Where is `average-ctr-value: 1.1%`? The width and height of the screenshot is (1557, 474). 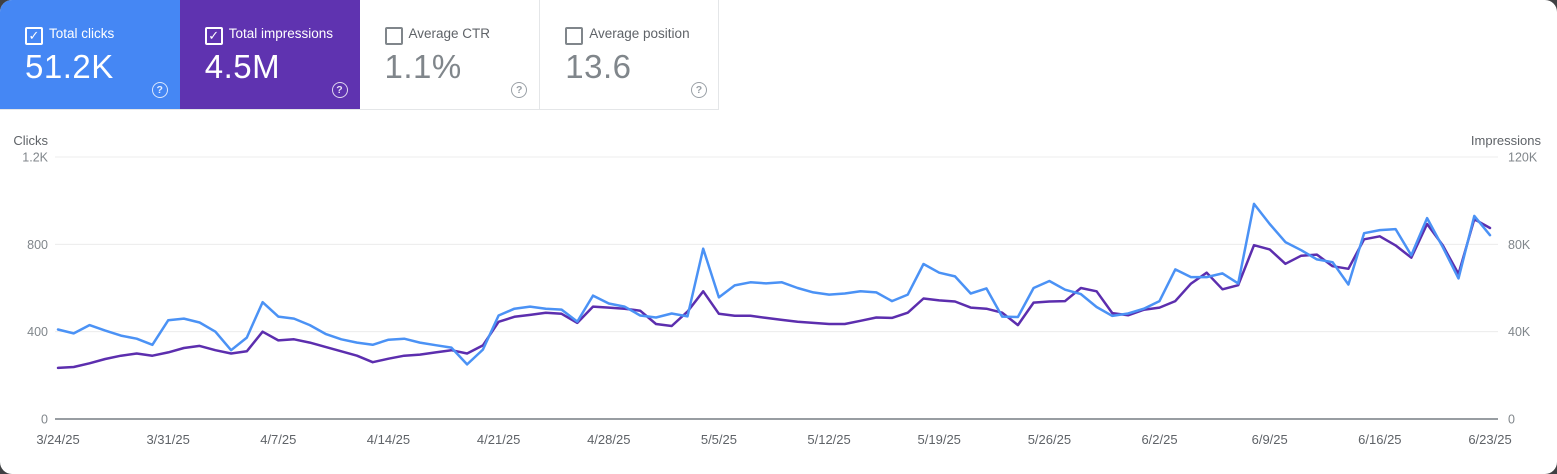
average-ctr-value: 1.1% is located at coordinates (423, 66).